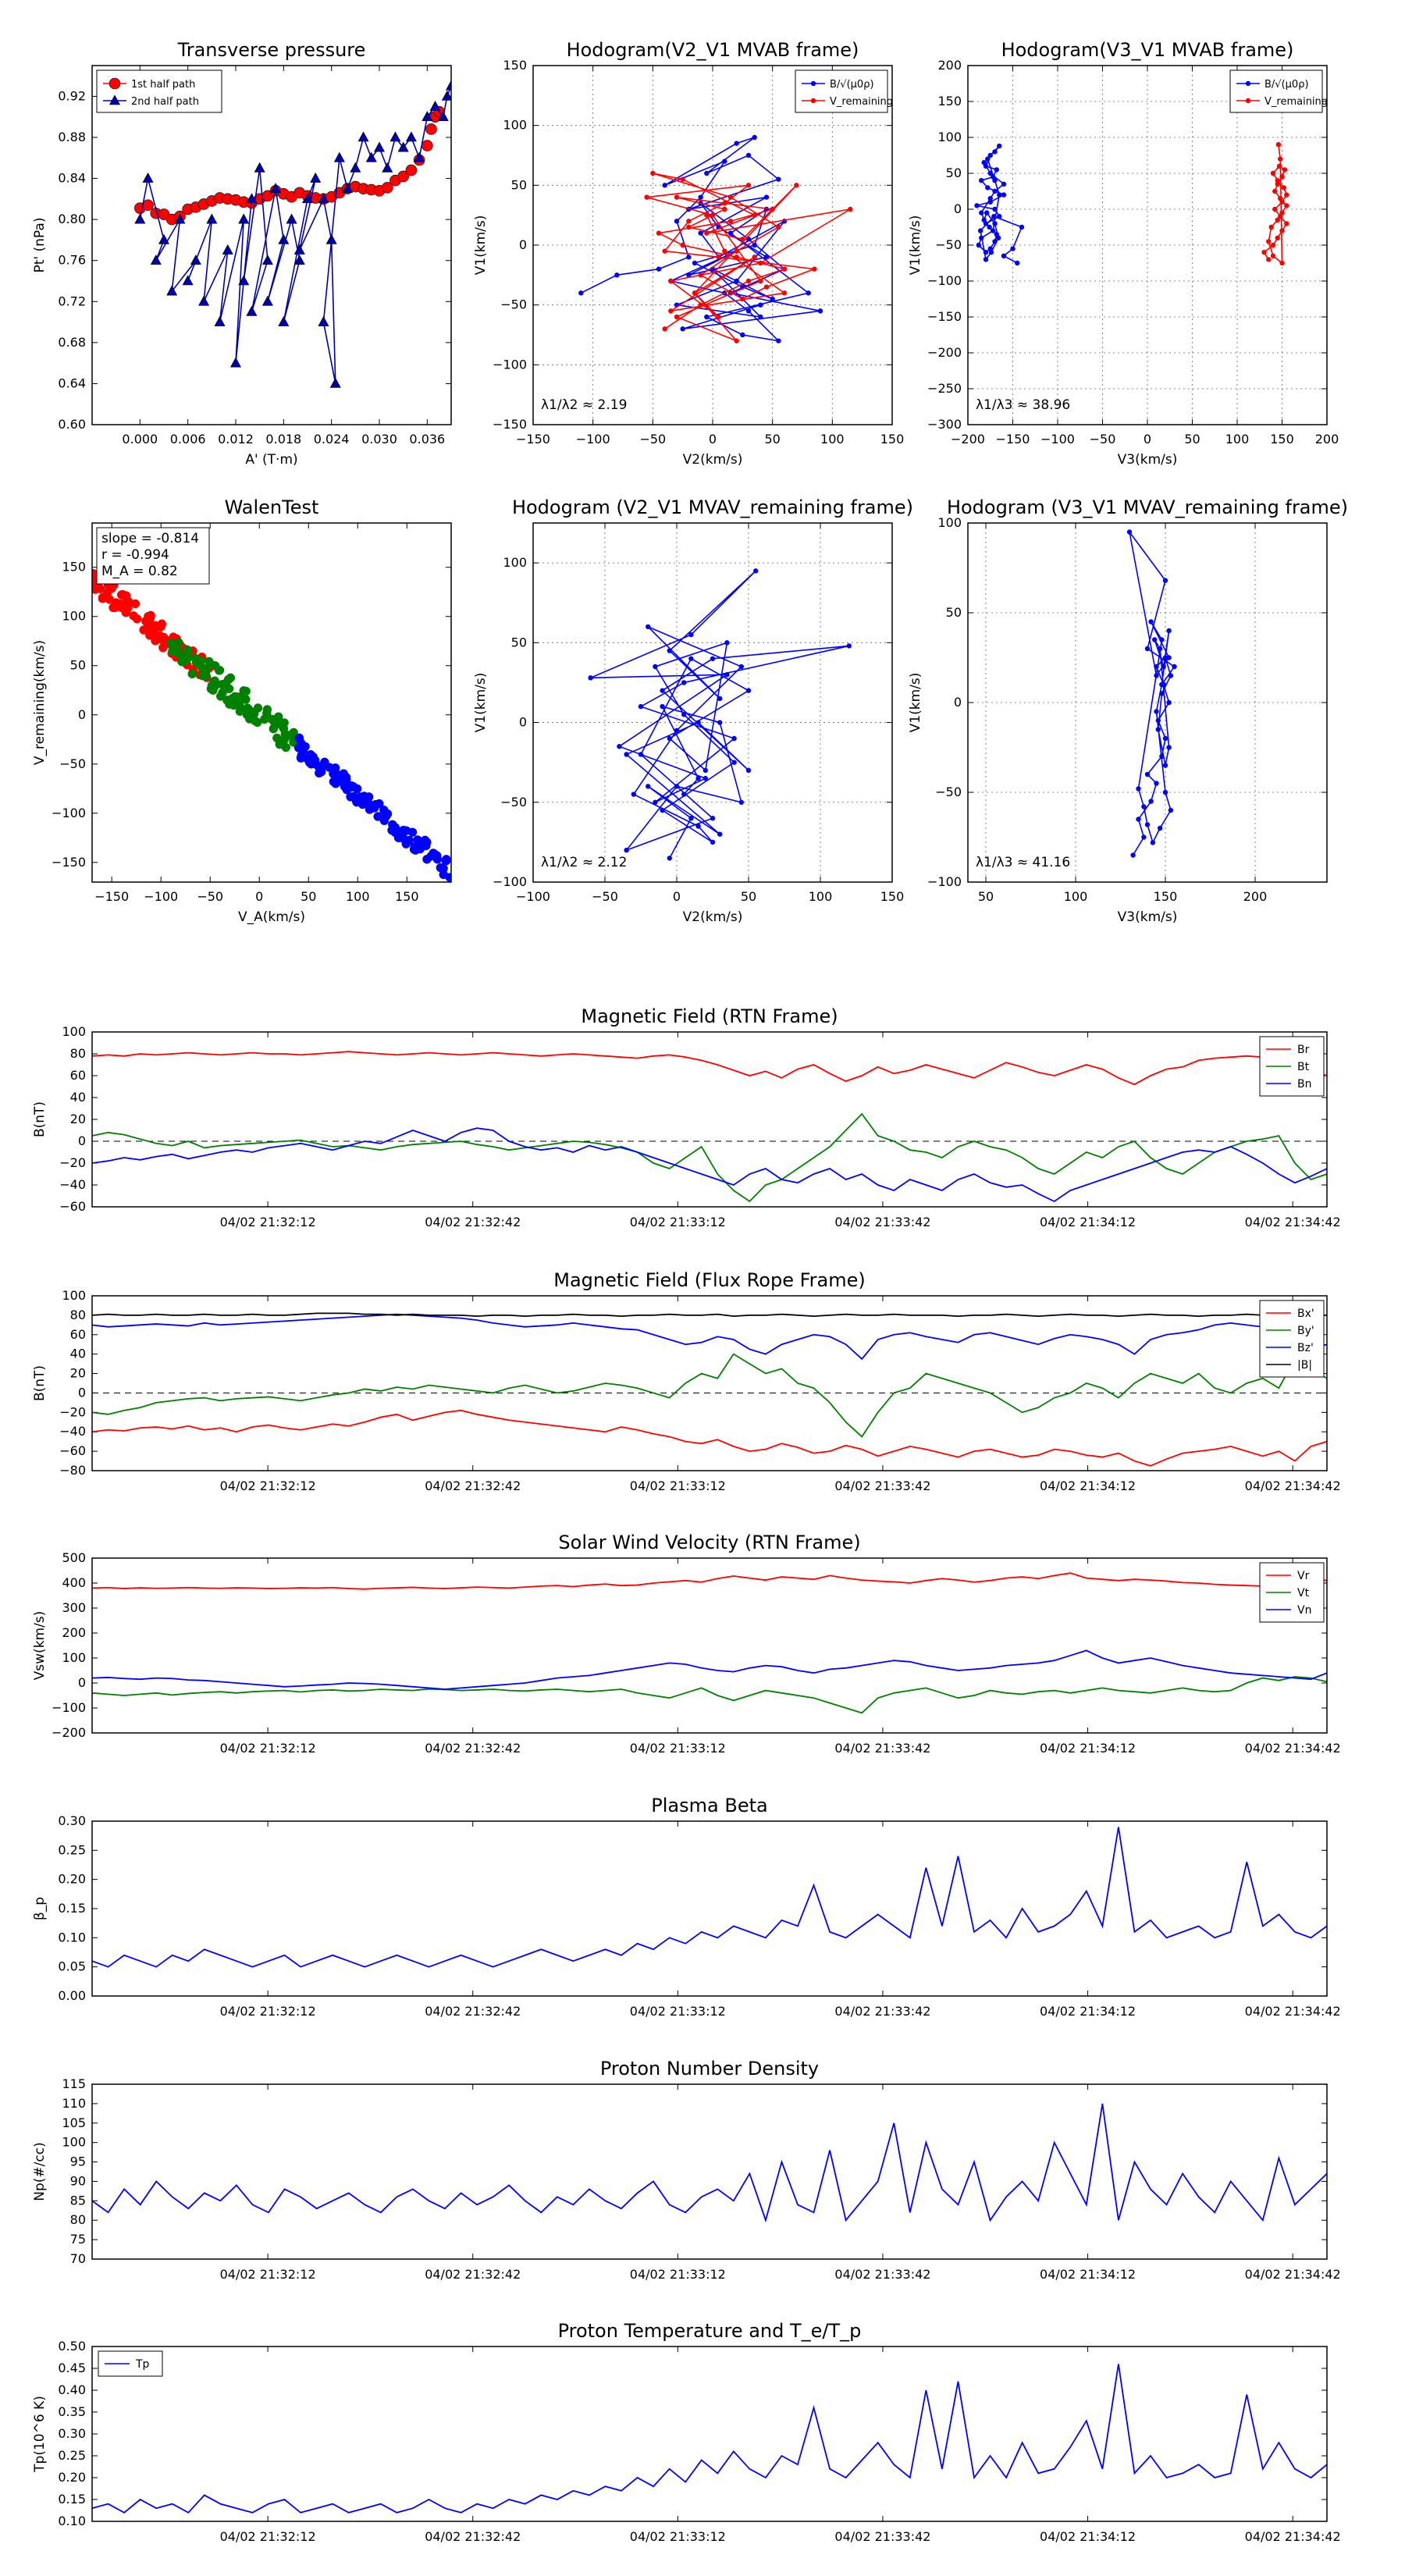 This screenshot has width=1405, height=2576. Describe the element at coordinates (862, 102) in the screenshot. I see `h1-legend-label: V_remaining` at that location.